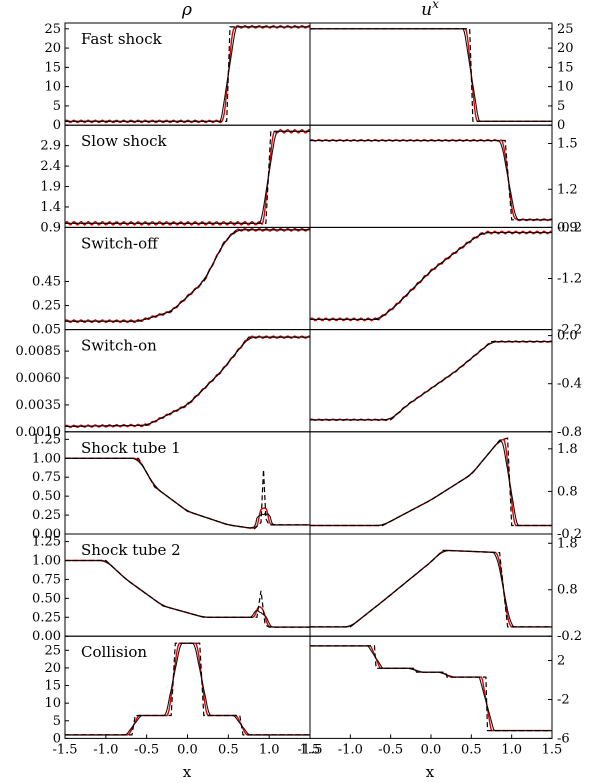 The image size is (598, 783). Describe the element at coordinates (561, 661) in the screenshot. I see `right-ytick-label-6-2: 2` at that location.